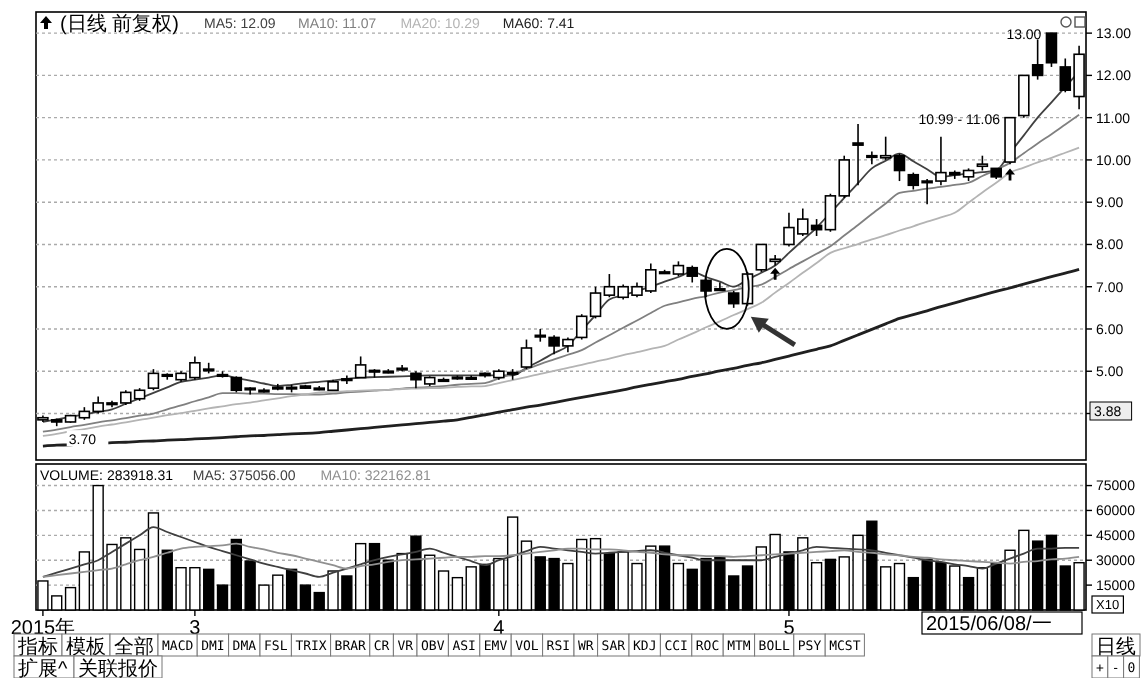 The width and height of the screenshot is (1148, 678). I want to click on text: 日线, so click(1116, 647).